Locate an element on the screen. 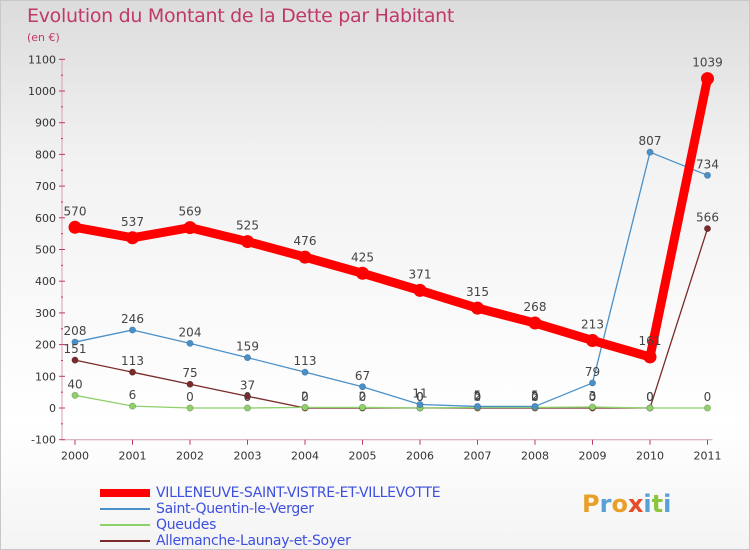  data-label: 3 is located at coordinates (593, 396).